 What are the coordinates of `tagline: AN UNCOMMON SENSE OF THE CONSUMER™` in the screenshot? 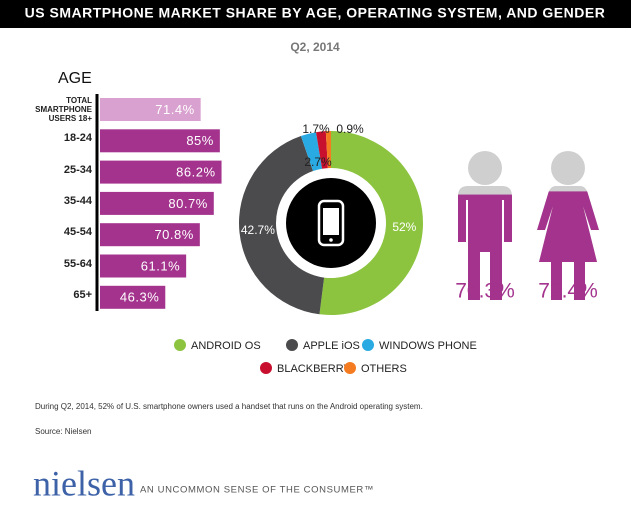 It's located at (257, 490).